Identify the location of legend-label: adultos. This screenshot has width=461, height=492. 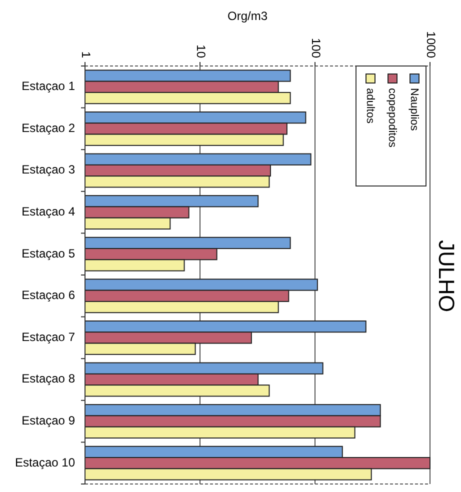
(370, 106).